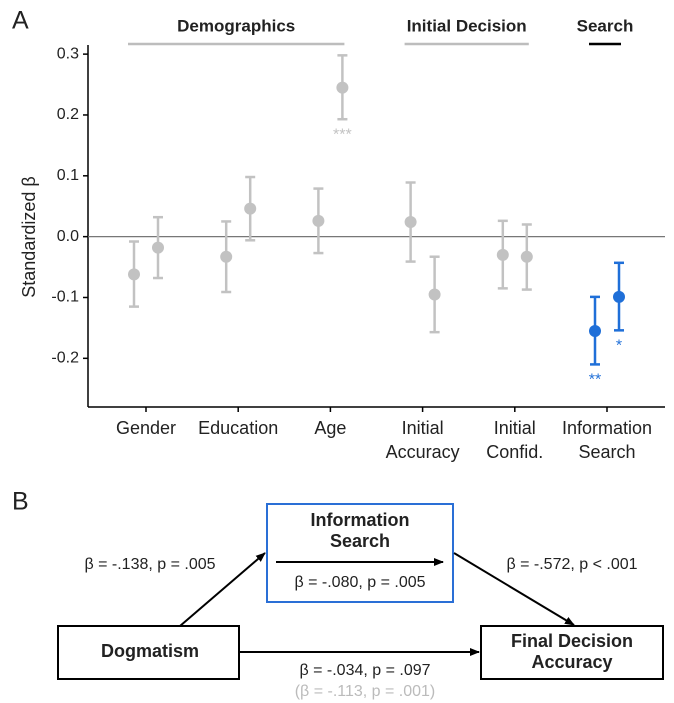 Image resolution: width=674 pixels, height=703 pixels. What do you see at coordinates (238, 428) in the screenshot?
I see `x-tick-label: Education` at bounding box center [238, 428].